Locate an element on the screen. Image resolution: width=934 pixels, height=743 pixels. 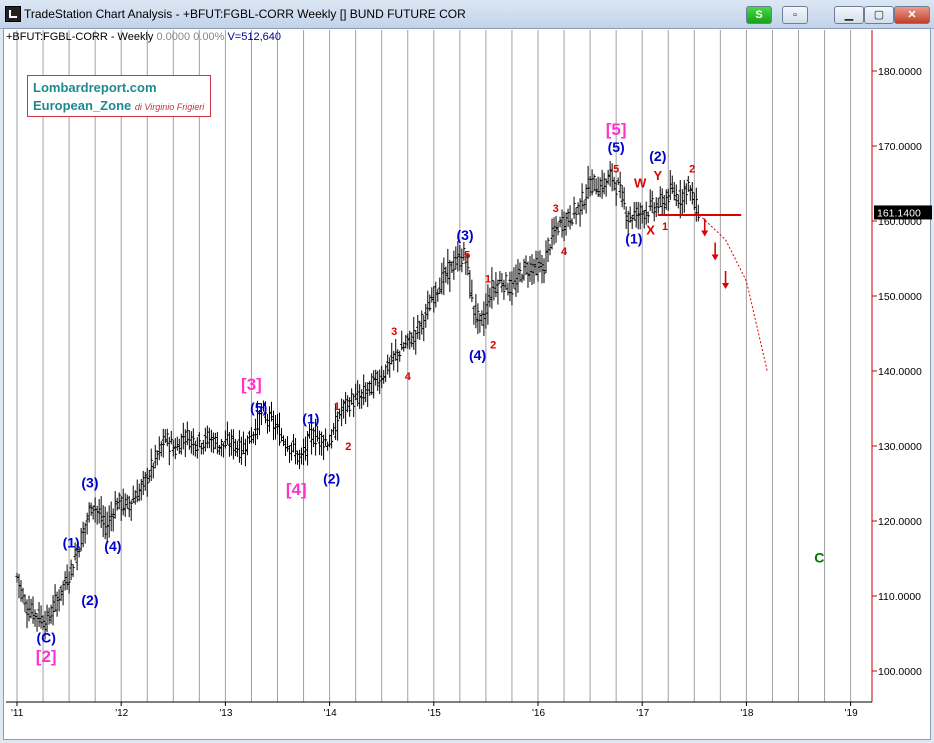
time-tick-label: '13 is located at coordinates (225, 713).